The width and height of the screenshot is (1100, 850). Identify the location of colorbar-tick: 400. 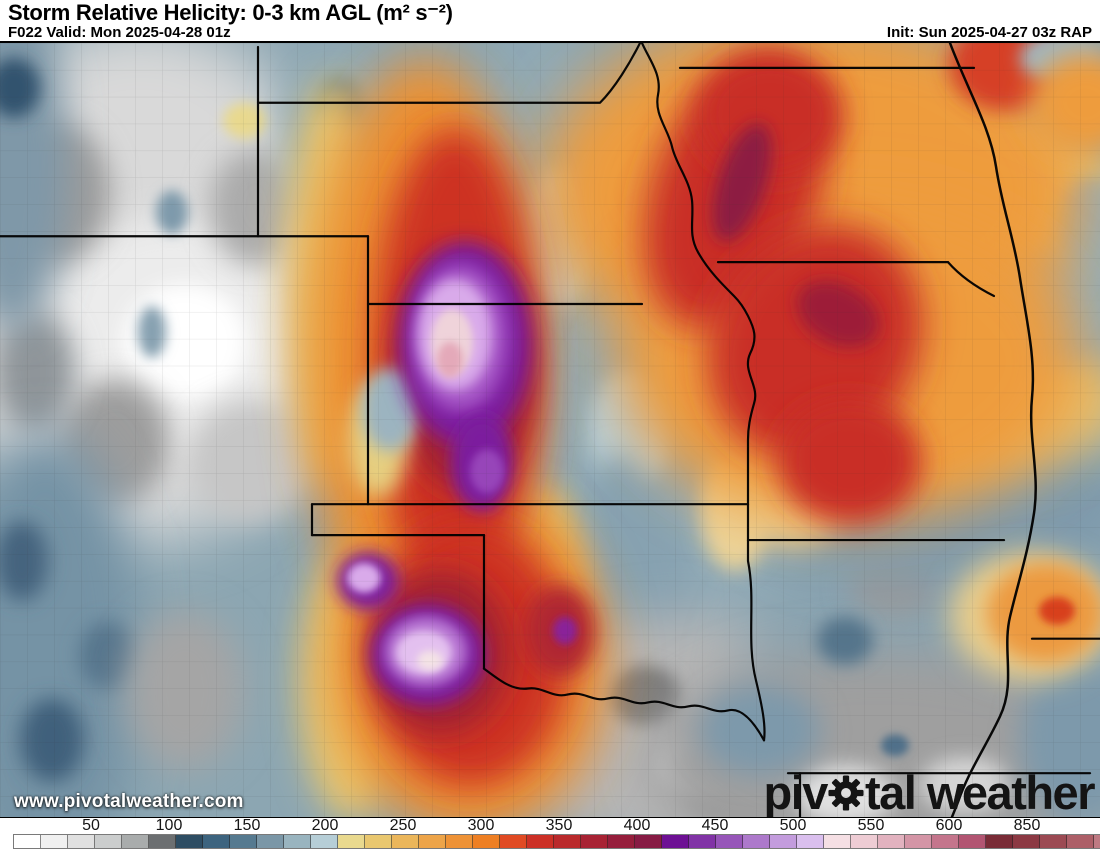
(637, 825).